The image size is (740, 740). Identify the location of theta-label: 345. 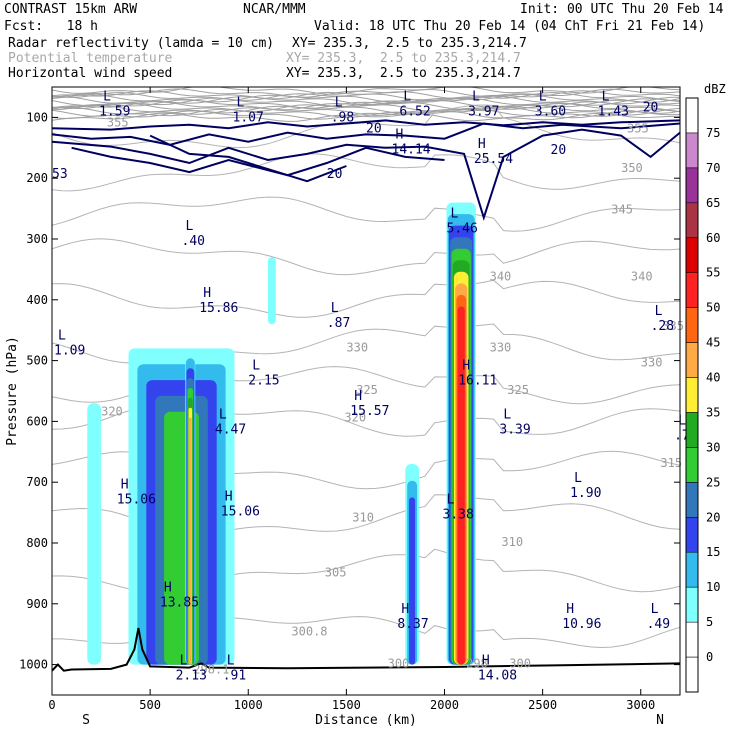
(622, 210).